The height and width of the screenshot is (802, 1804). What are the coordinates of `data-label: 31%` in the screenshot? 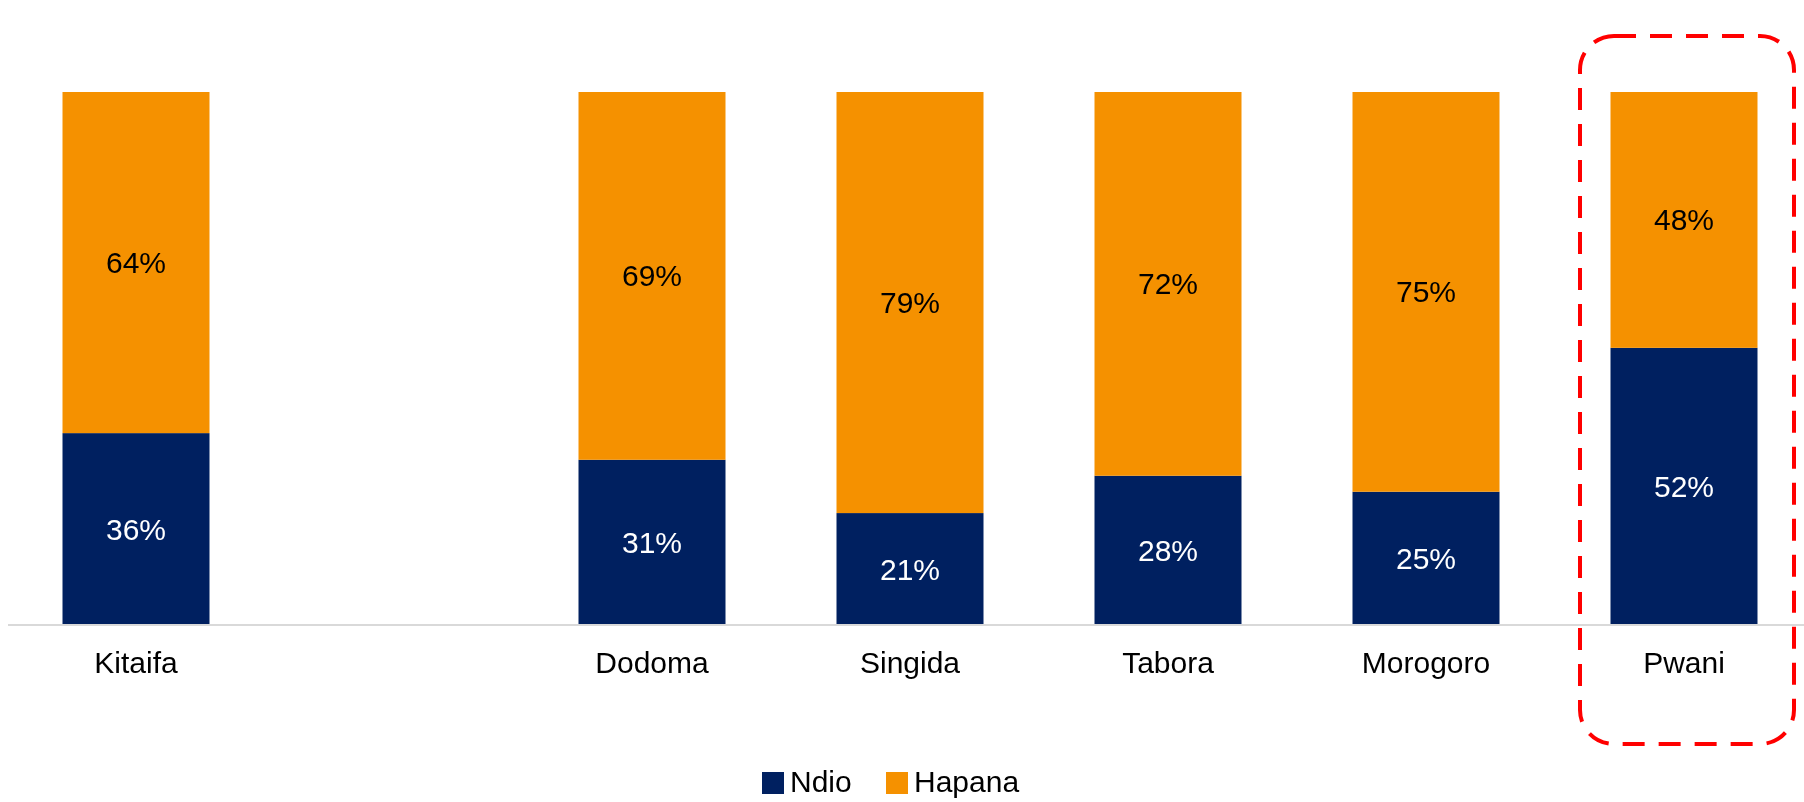 It's located at (652, 542).